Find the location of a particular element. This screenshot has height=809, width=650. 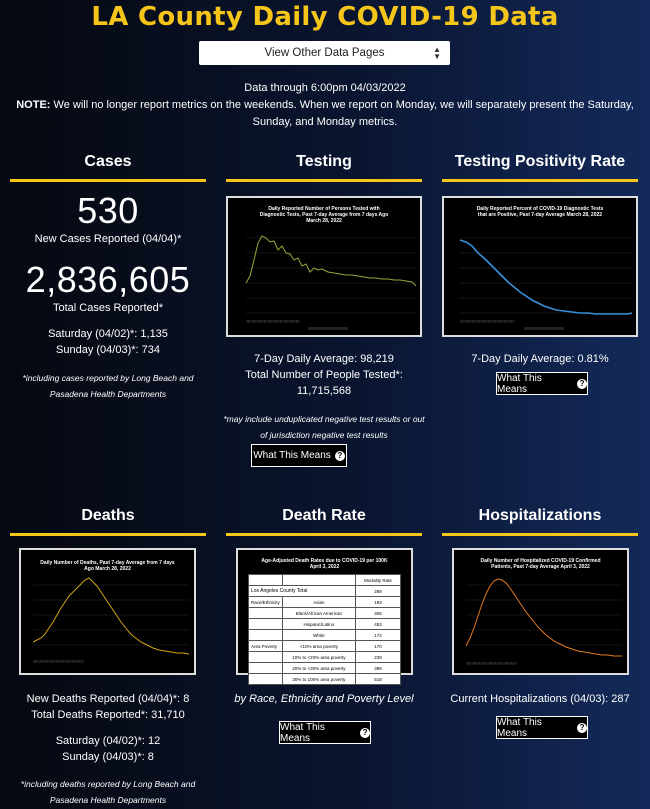

total-cases-label: Total Cases Reported* is located at coordinates (108, 308).